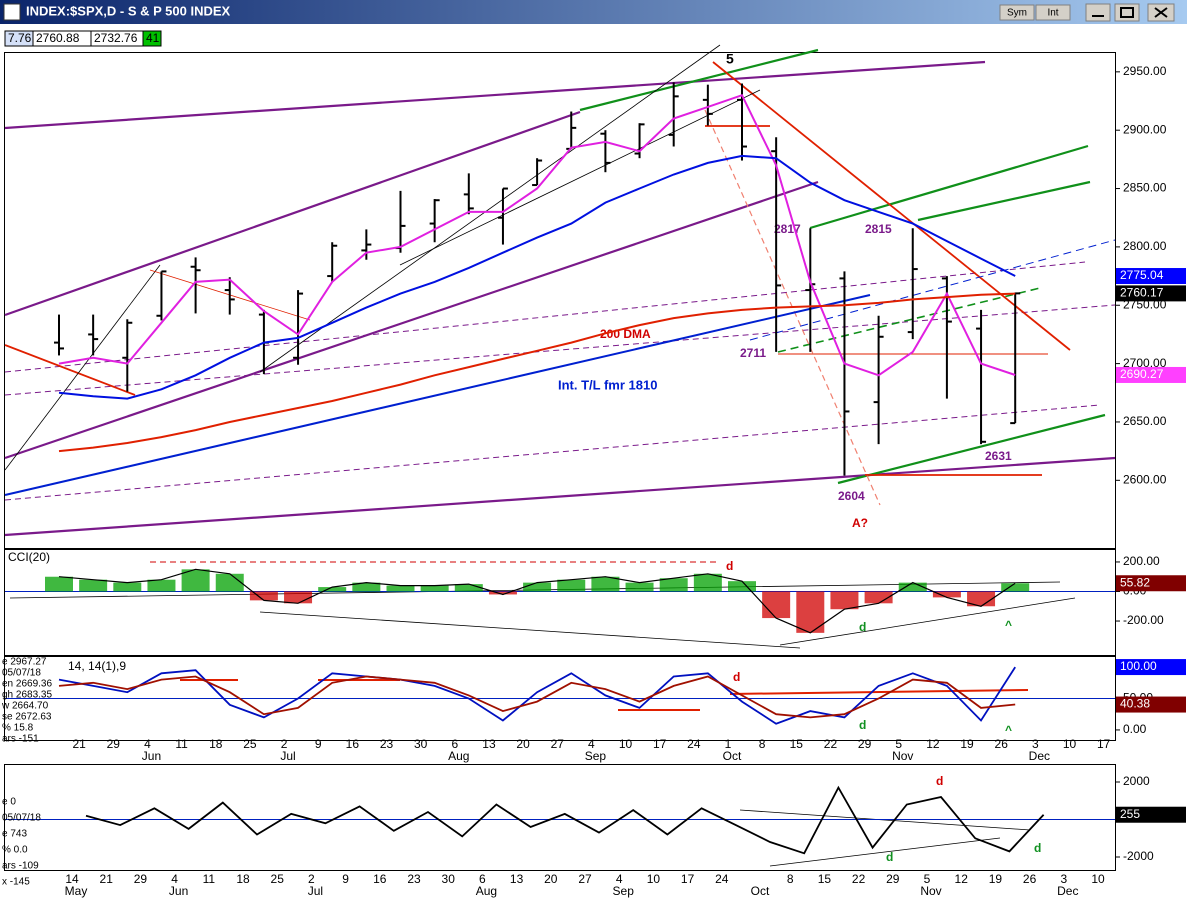 Image resolution: width=1187 pixels, height=899 pixels. I want to click on header-row, so click(593, 38).